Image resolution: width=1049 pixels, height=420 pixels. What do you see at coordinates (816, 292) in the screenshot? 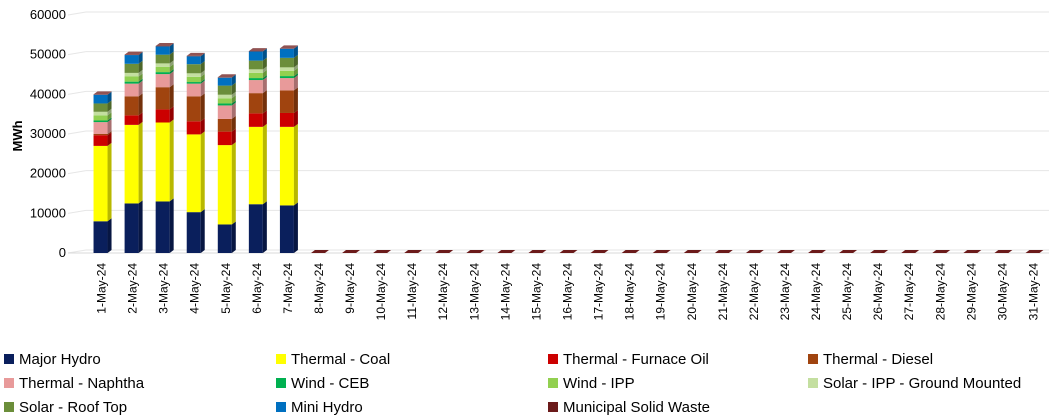
I see `x-tick-label: 24-May-24` at bounding box center [816, 292].